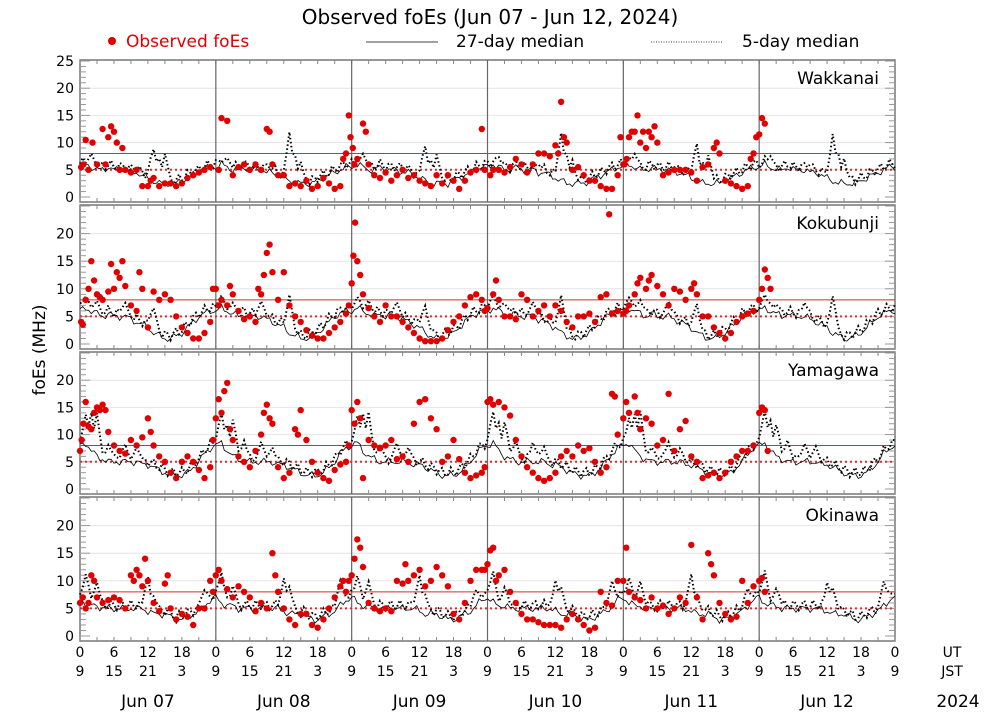 The width and height of the screenshot is (1000, 714). Describe the element at coordinates (556, 672) in the screenshot. I see `x-tick-label-jst: 21` at that location.